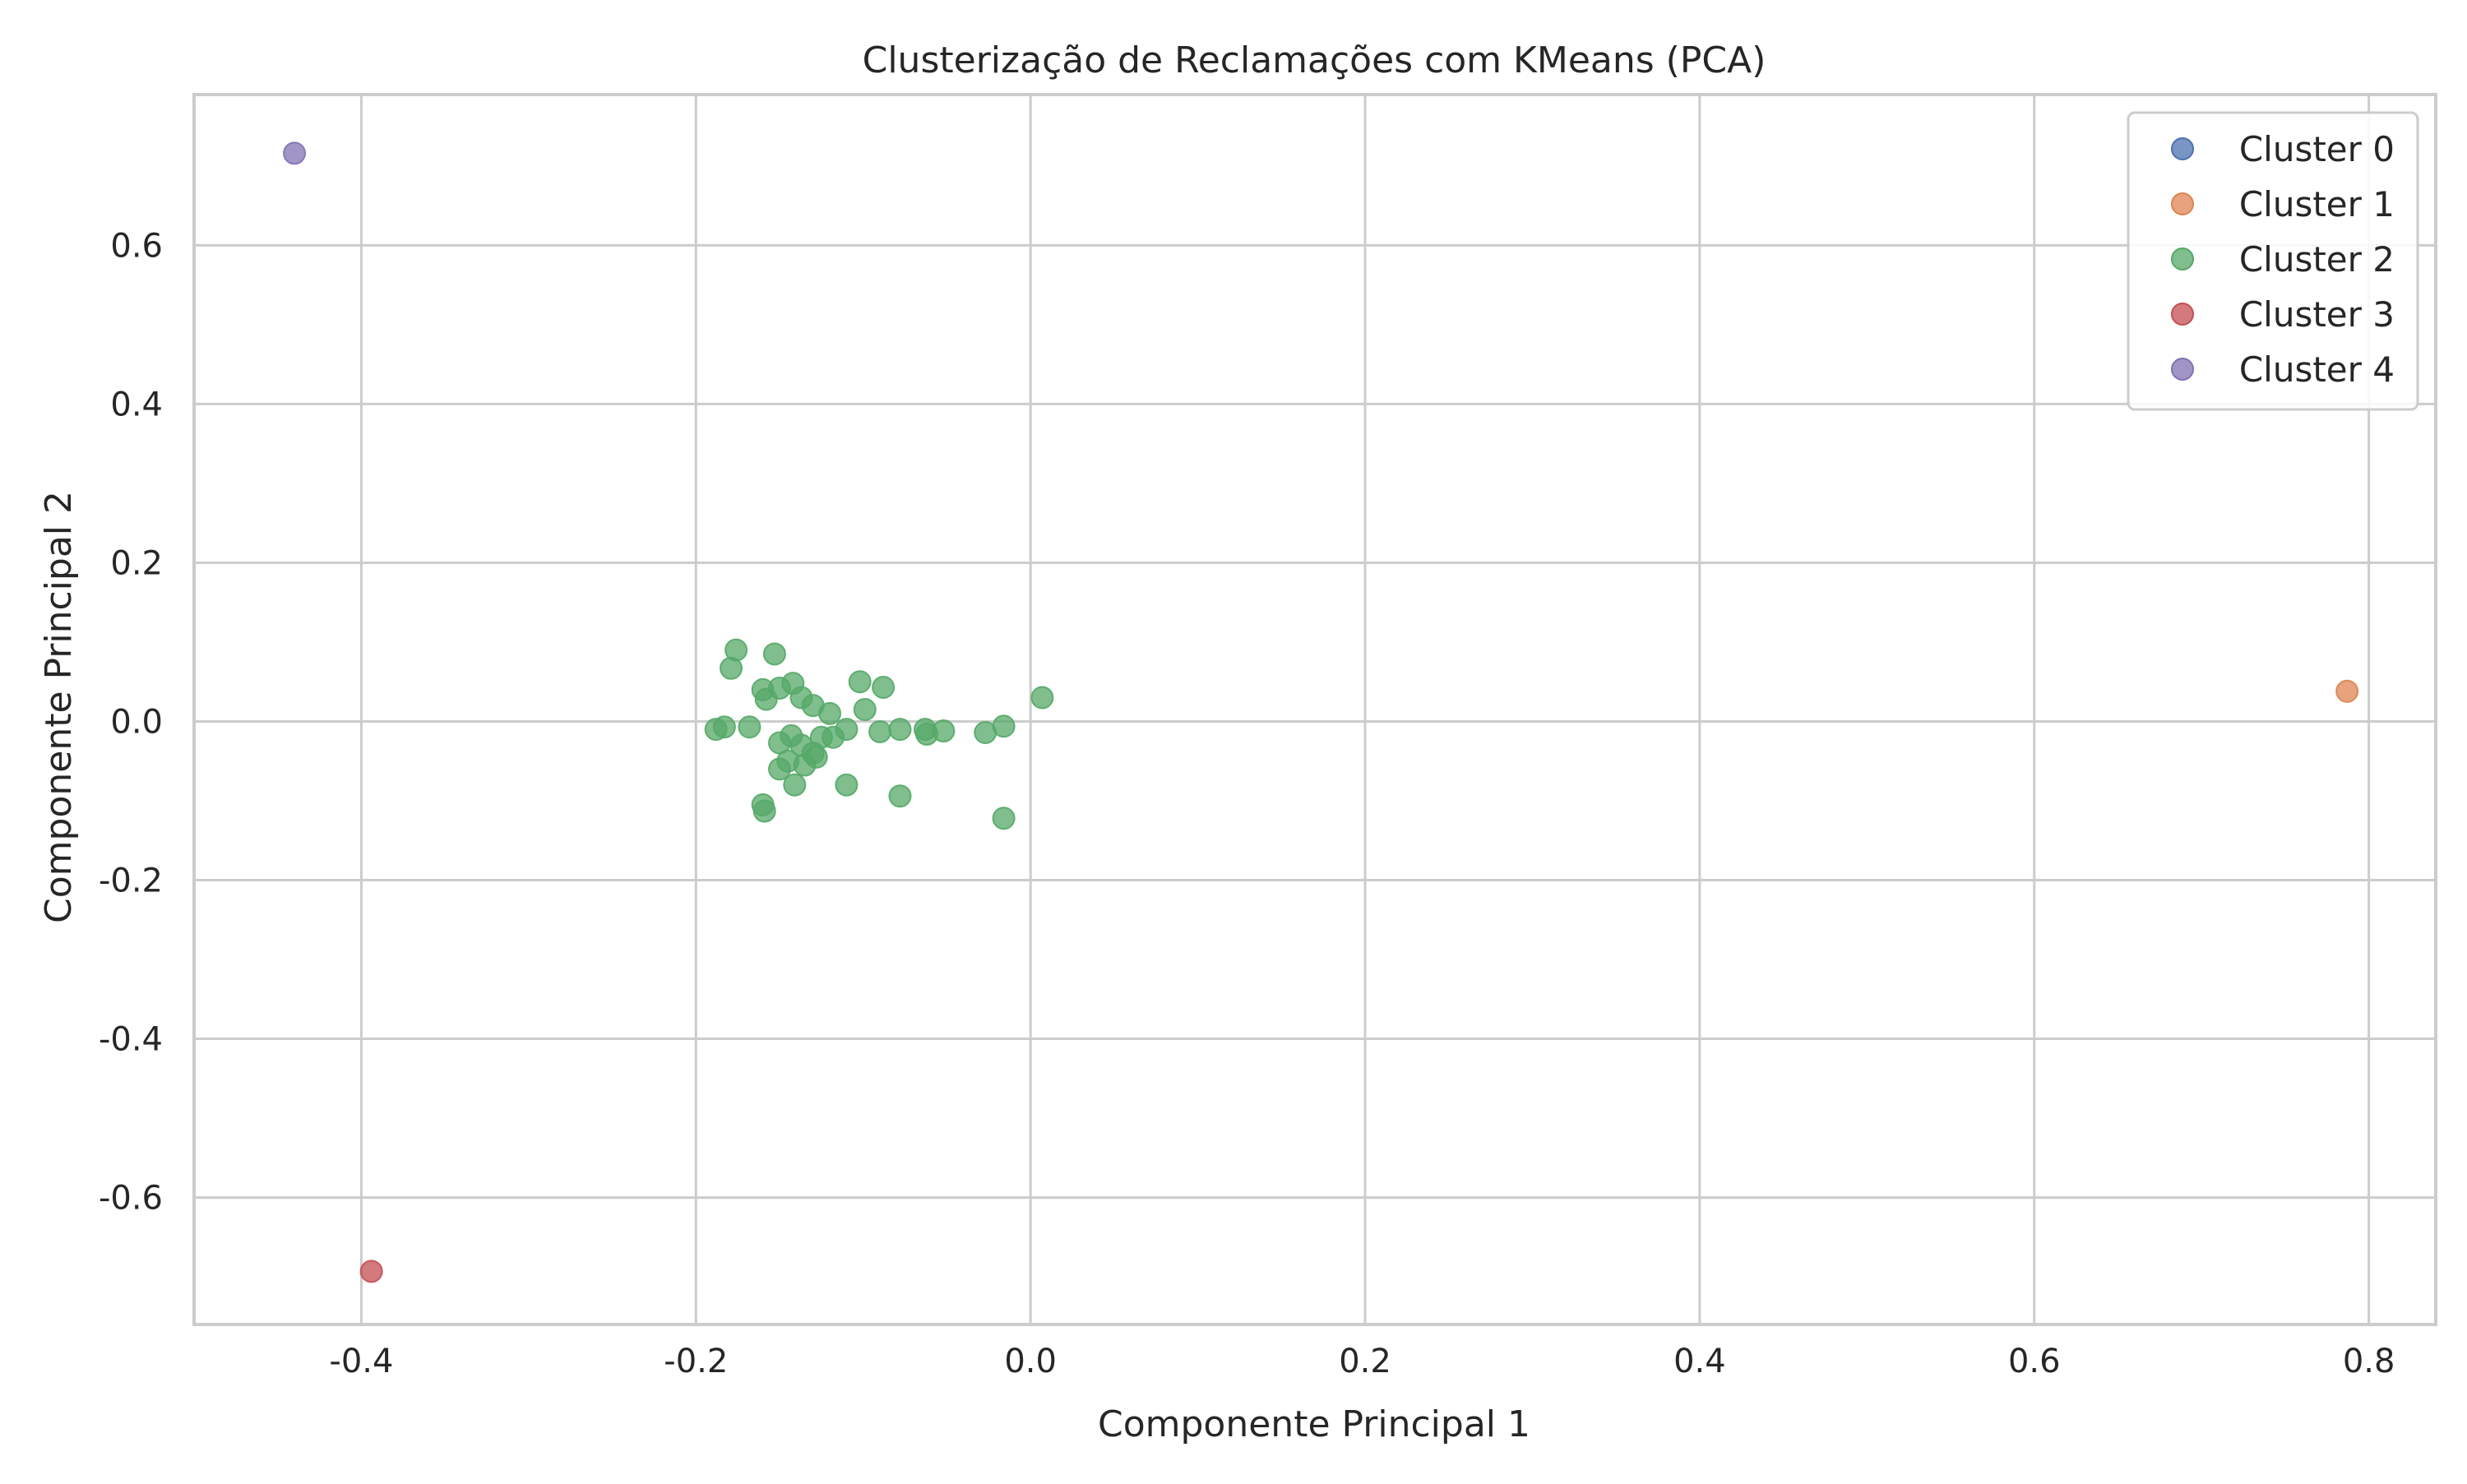  Describe the element at coordinates (2317, 204) in the screenshot. I see `legend-label: Cluster 1` at that location.